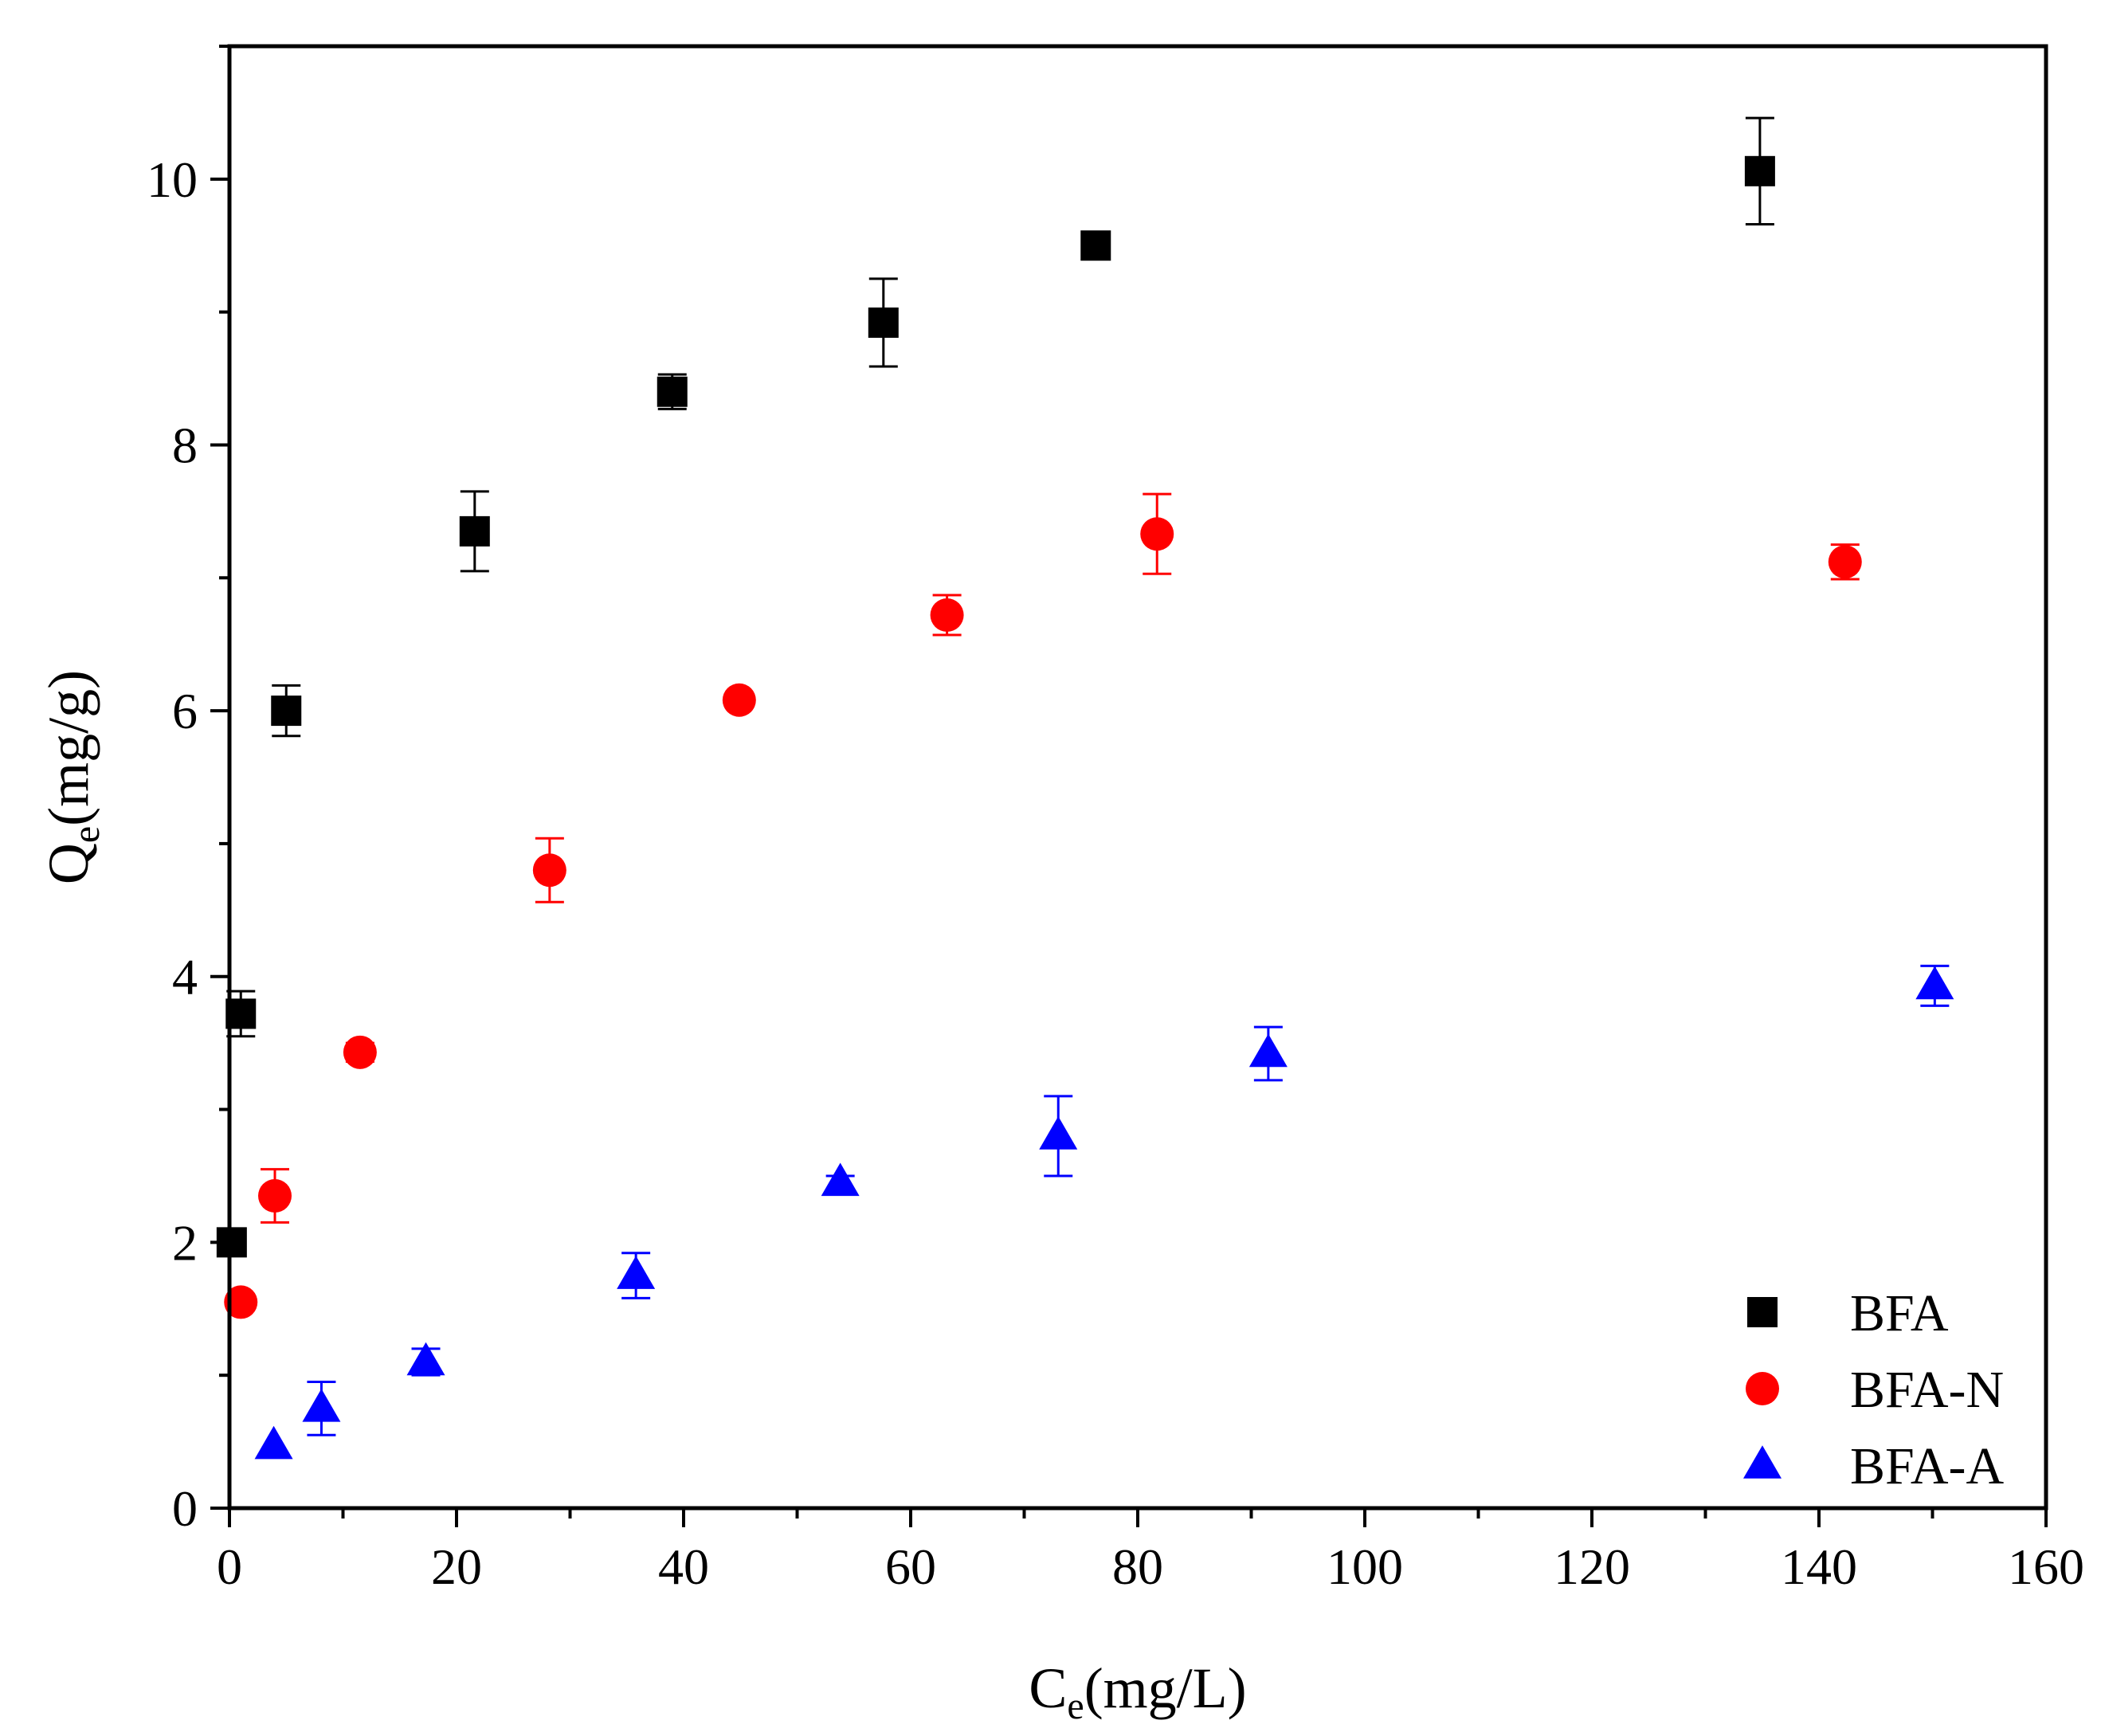 The height and width of the screenshot is (1736, 2101). What do you see at coordinates (185, 711) in the screenshot?
I see `y-tick-label: 6` at bounding box center [185, 711].